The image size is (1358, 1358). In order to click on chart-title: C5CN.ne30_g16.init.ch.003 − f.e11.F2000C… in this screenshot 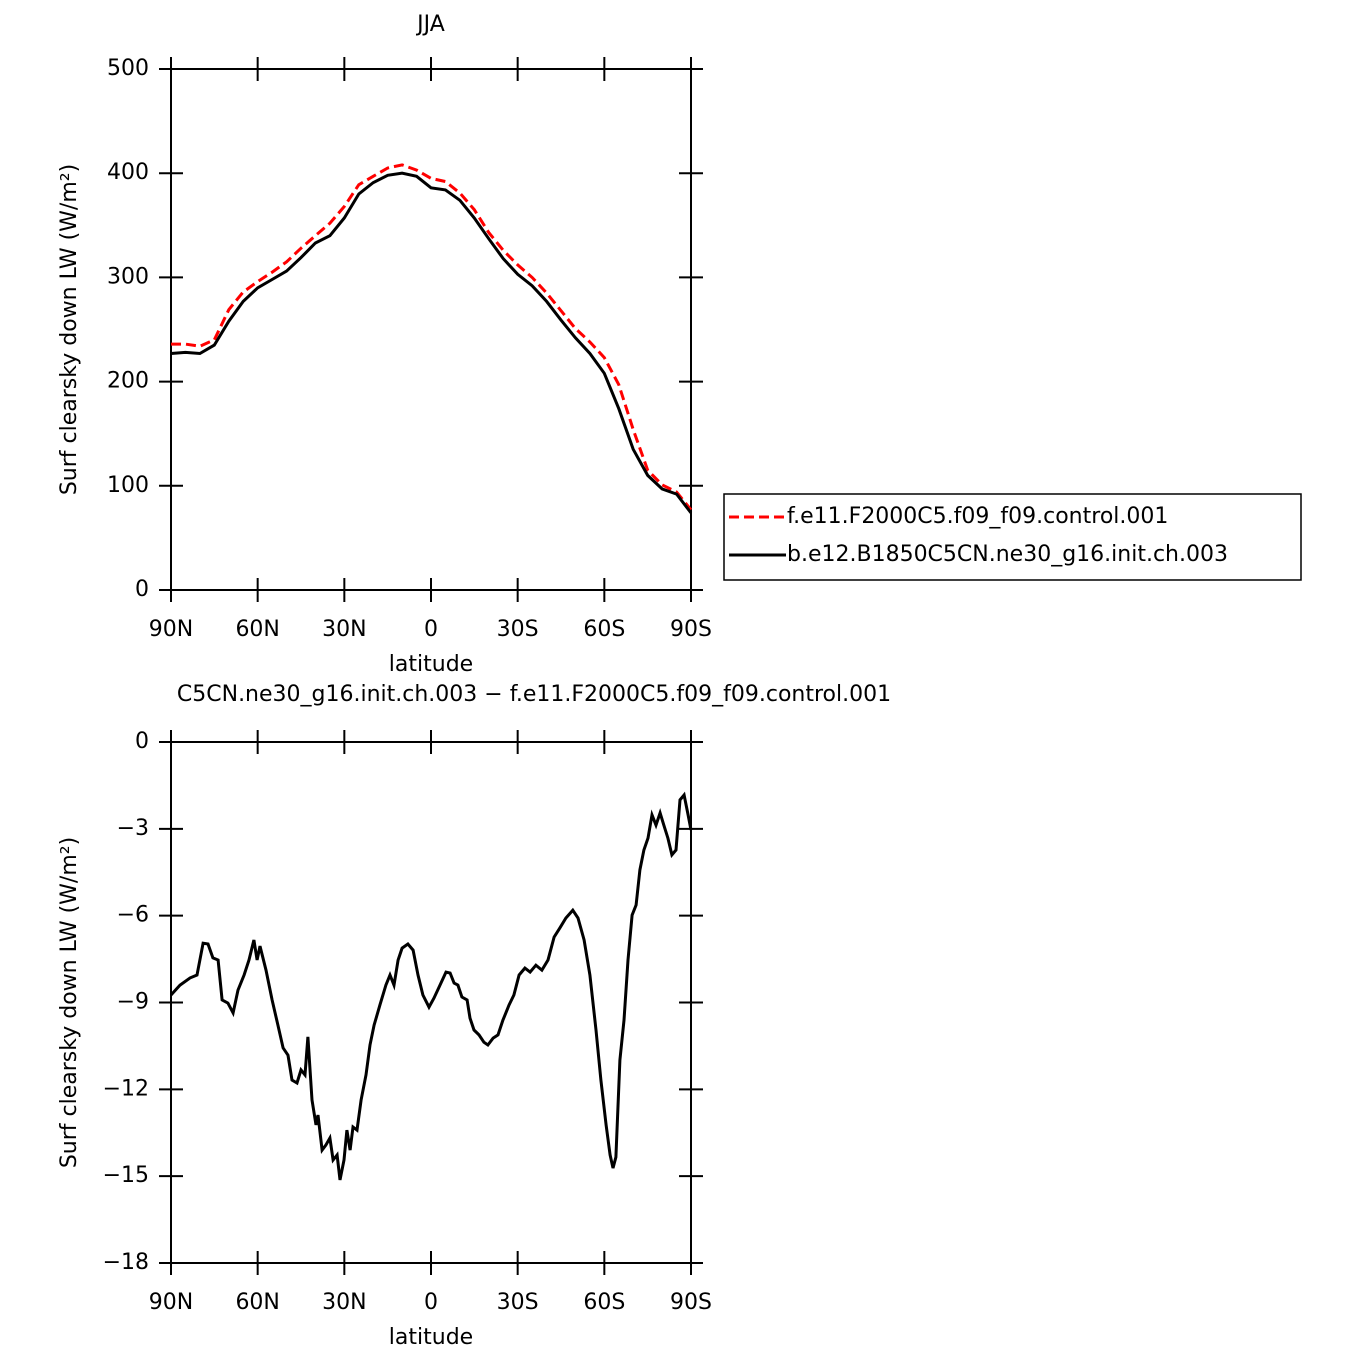, I will do `click(534, 694)`.